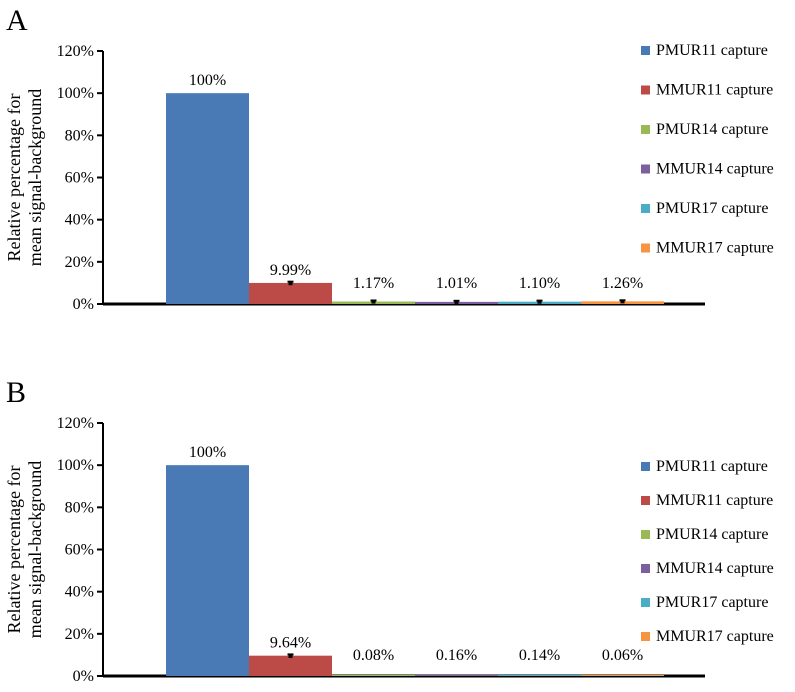 This screenshot has width=795, height=692. Describe the element at coordinates (290, 643) in the screenshot. I see `data-label: 9.64%` at that location.